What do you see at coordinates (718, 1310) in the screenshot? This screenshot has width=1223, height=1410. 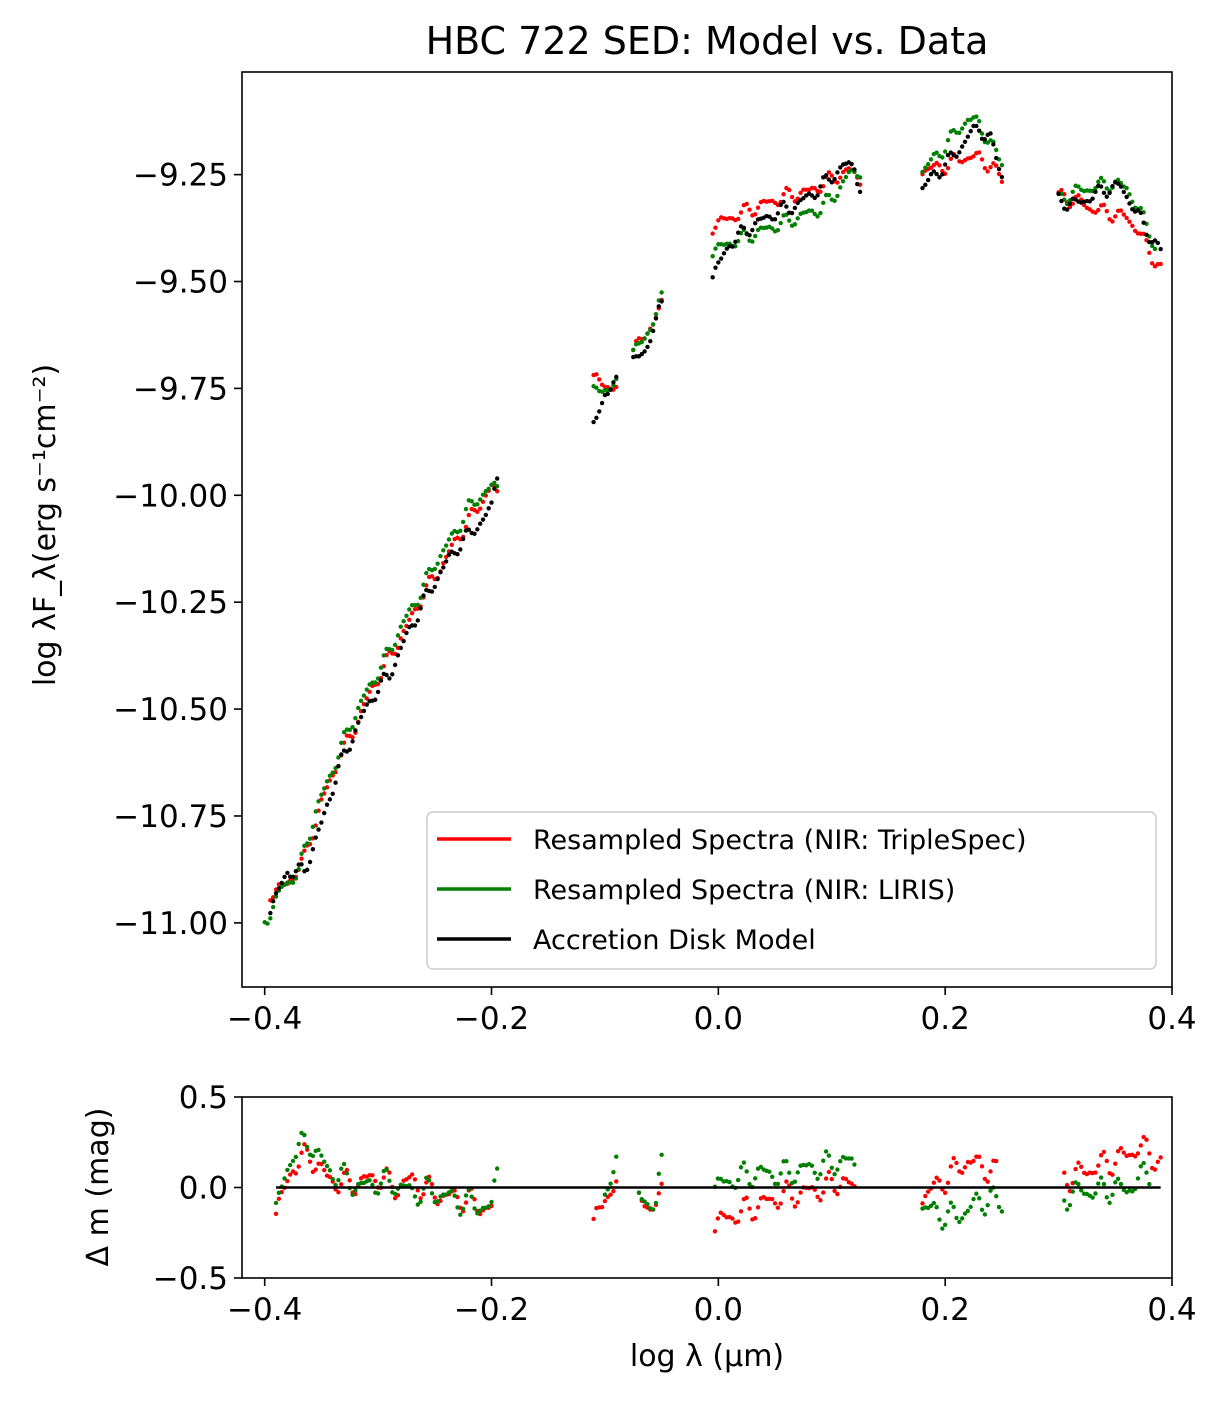 I see `bottom-x-tick-label-2: 0.0` at bounding box center [718, 1310].